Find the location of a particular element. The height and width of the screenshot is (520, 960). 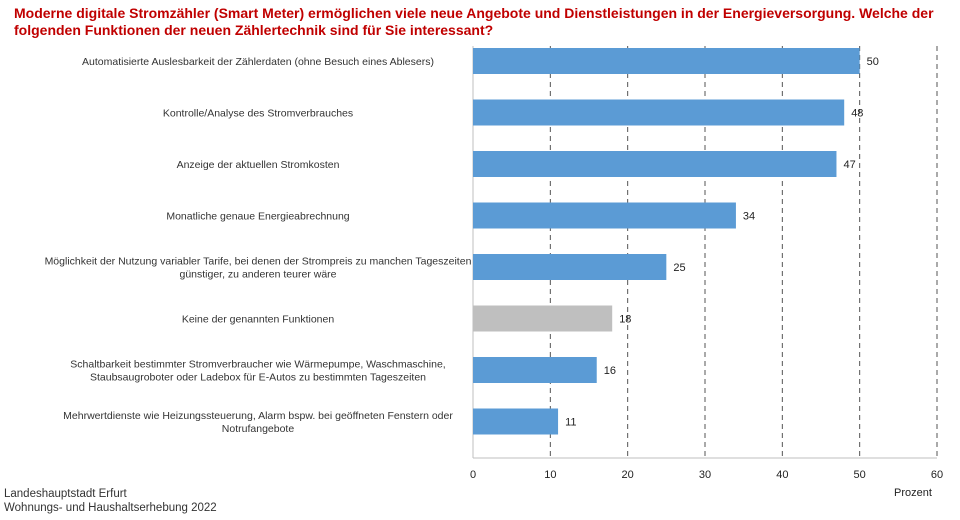

bar-value-label: 48 is located at coordinates (857, 114).